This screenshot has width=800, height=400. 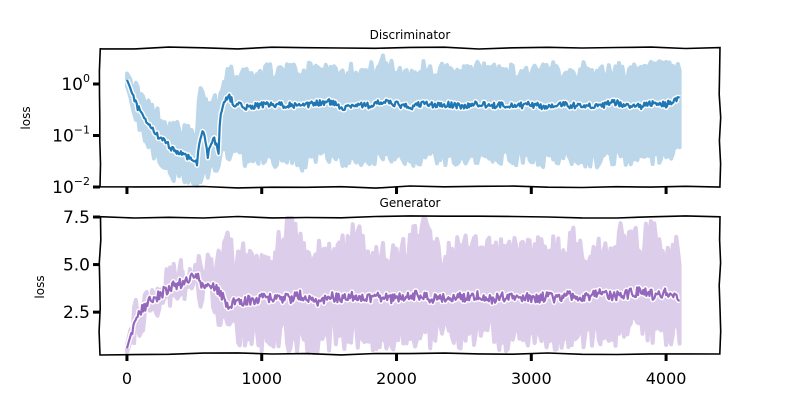 What do you see at coordinates (531, 378) in the screenshot?
I see `generator-xtick-label: 3000` at bounding box center [531, 378].